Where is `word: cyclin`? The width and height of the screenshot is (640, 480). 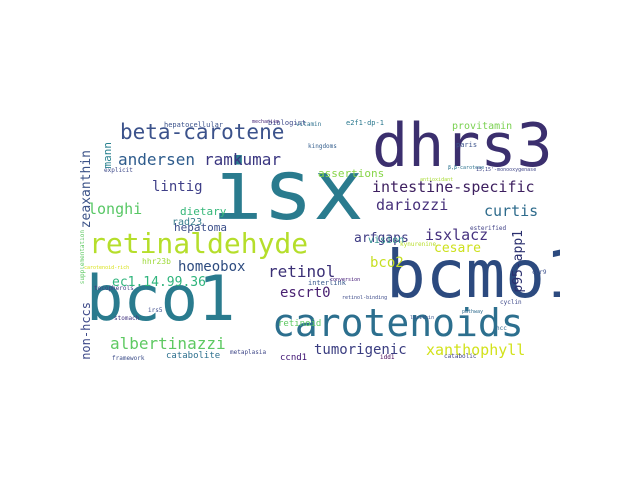 word: cyclin is located at coordinates (511, 302).